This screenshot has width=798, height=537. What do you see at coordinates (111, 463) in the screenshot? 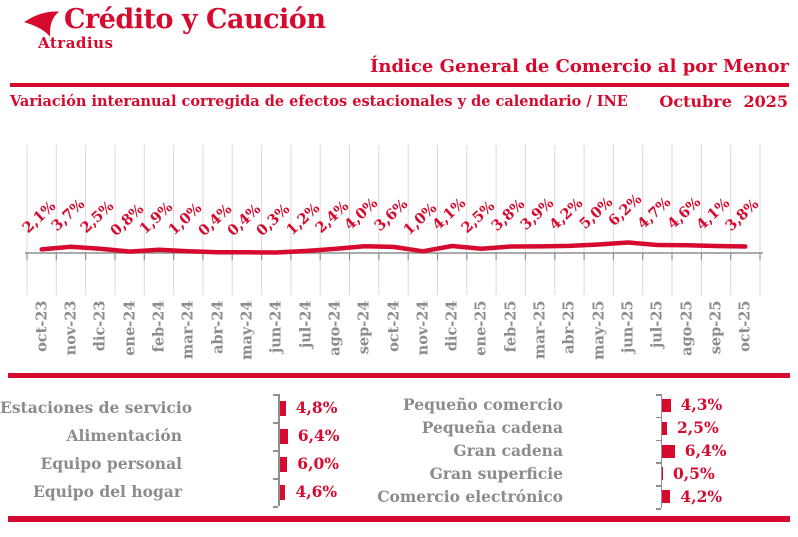
I see `category-label: Equipo personal` at bounding box center [111, 463].